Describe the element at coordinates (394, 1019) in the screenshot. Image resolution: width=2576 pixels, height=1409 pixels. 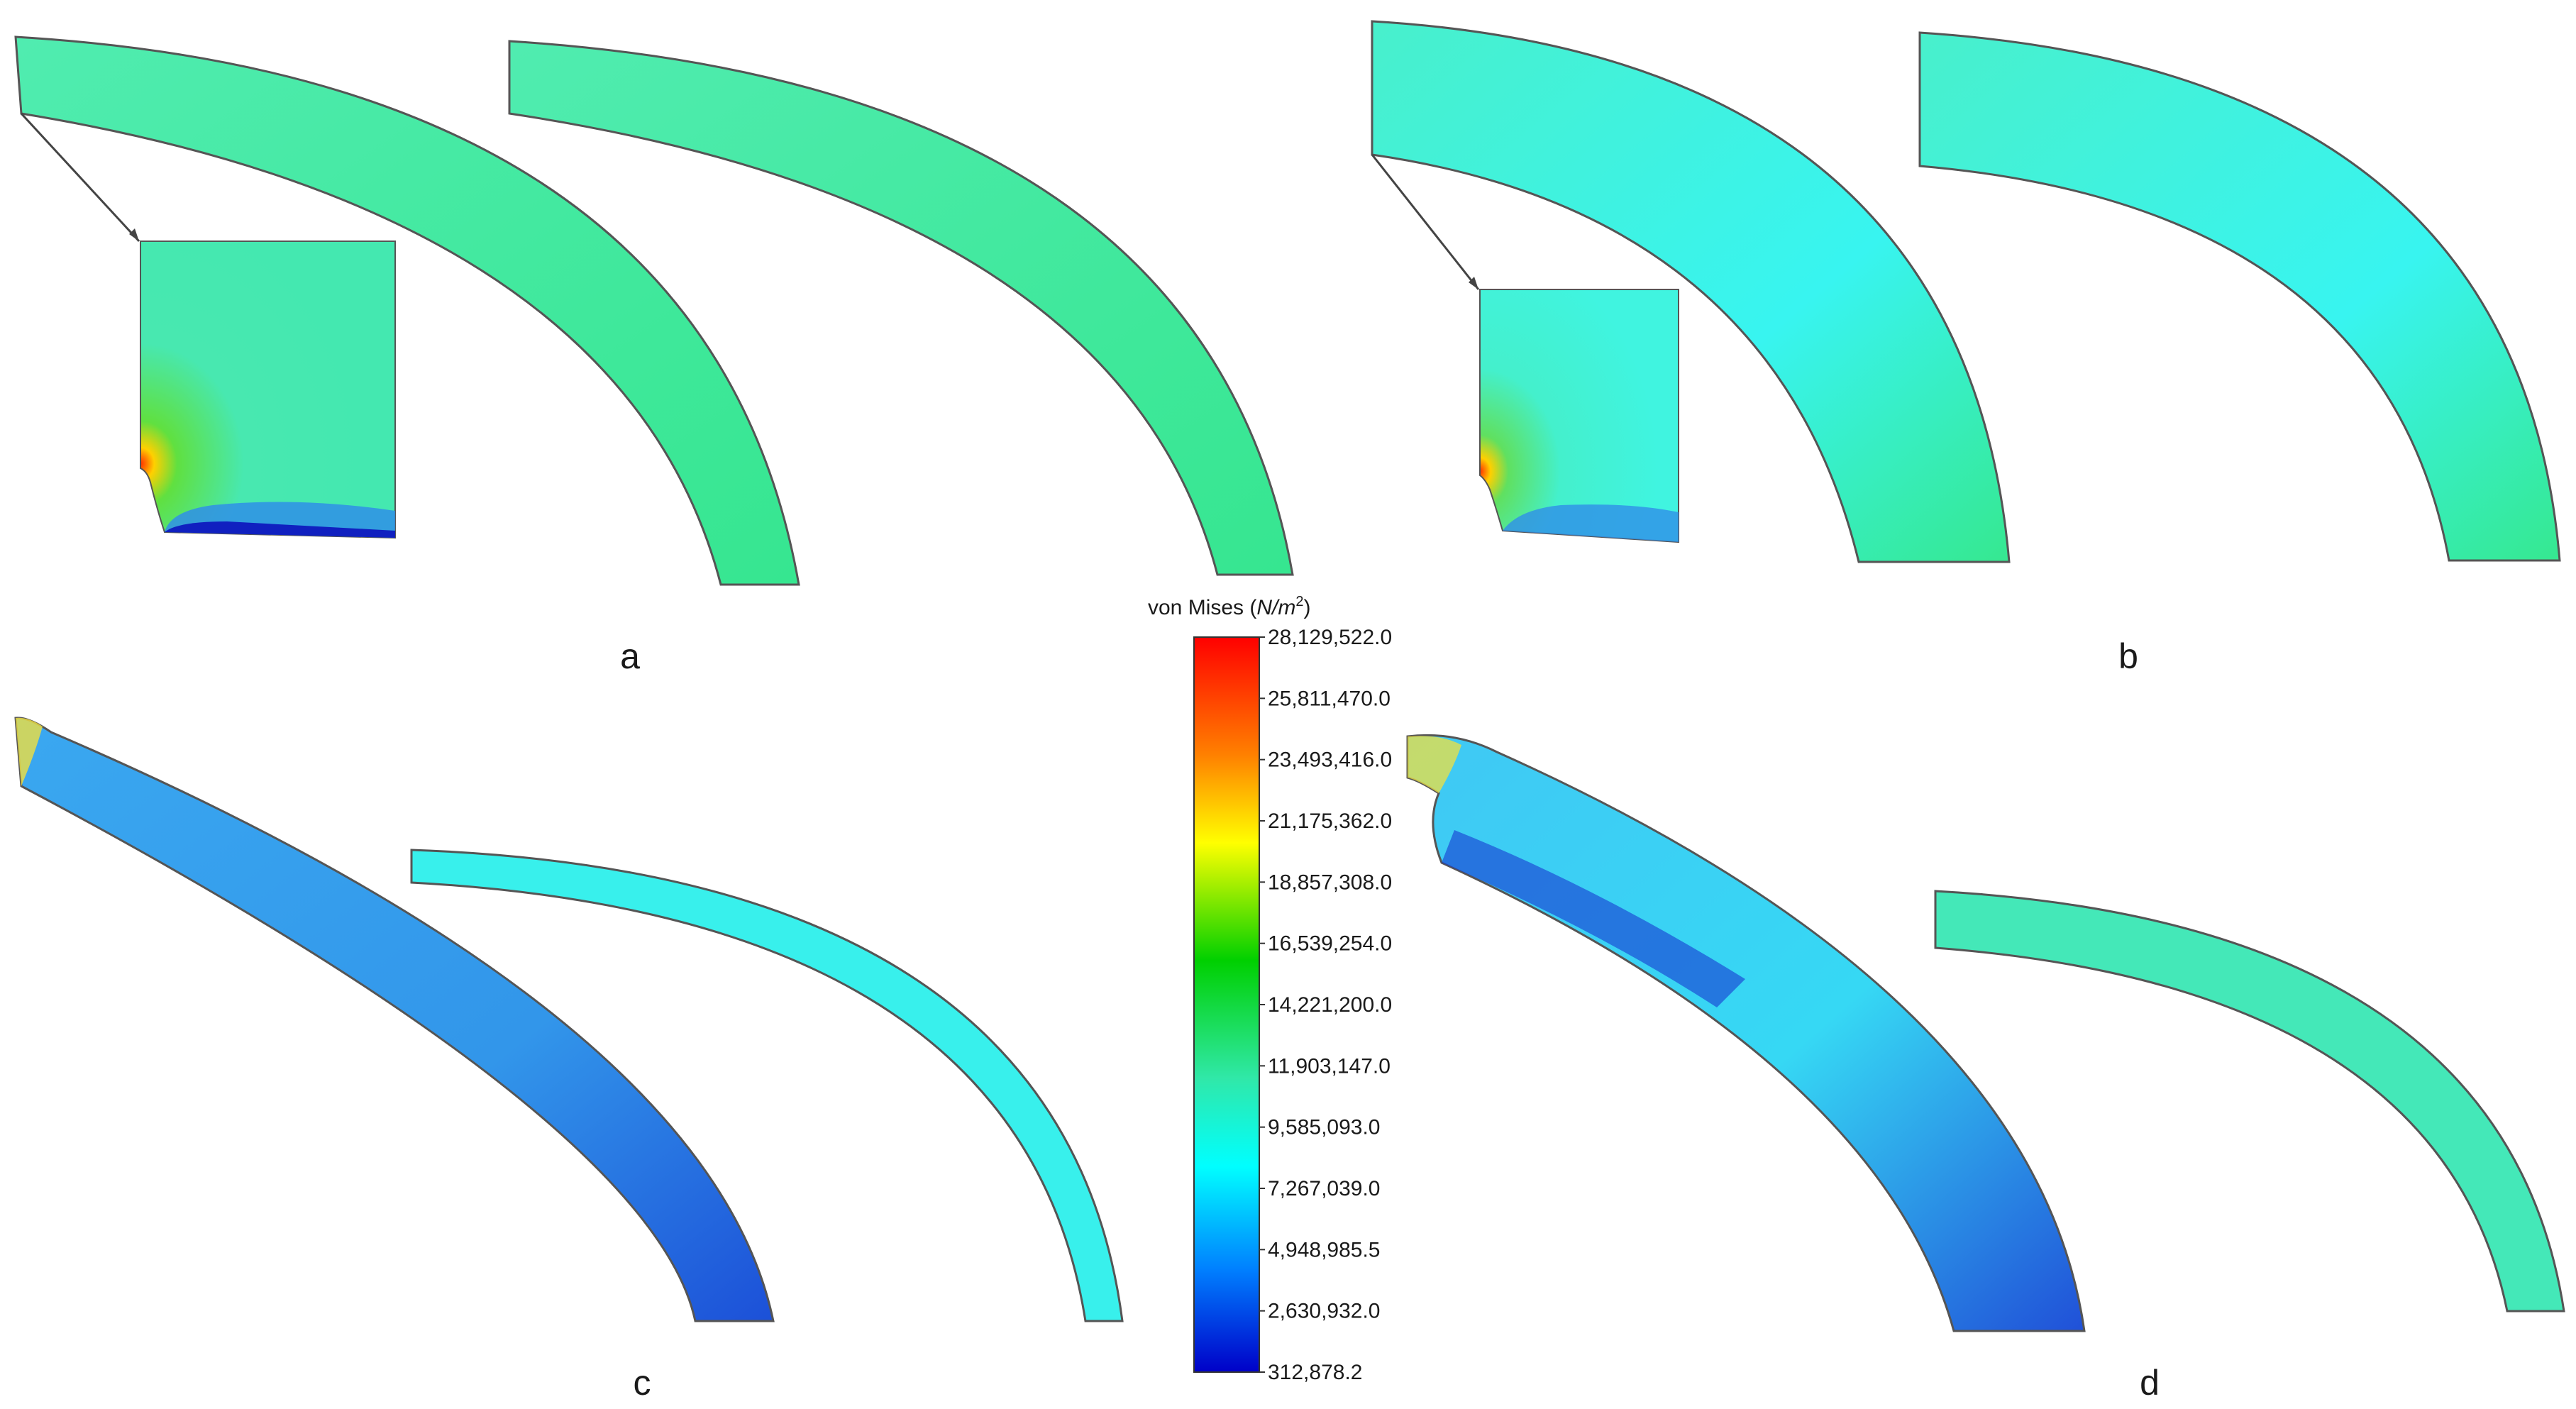
I see `panel-c-model-left` at that location.